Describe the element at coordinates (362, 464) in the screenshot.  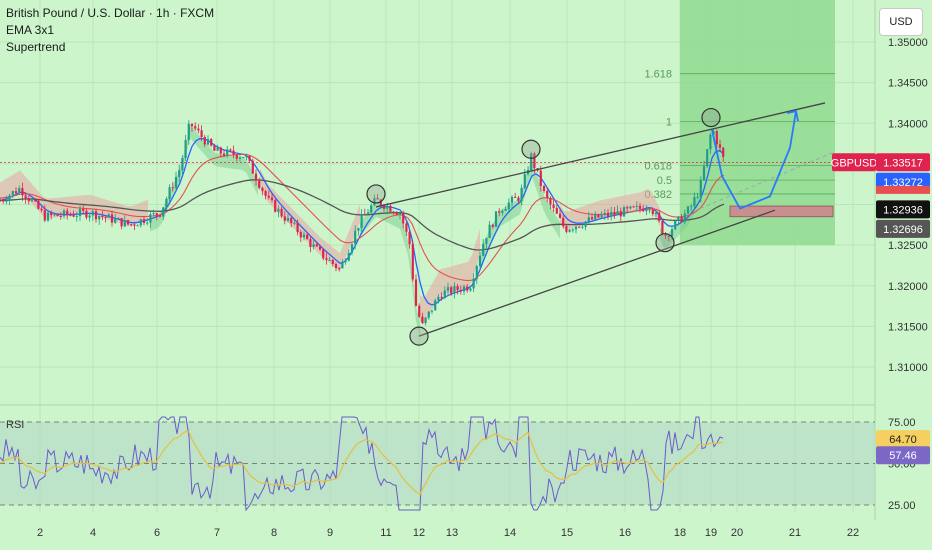
I see `rsi-line` at that location.